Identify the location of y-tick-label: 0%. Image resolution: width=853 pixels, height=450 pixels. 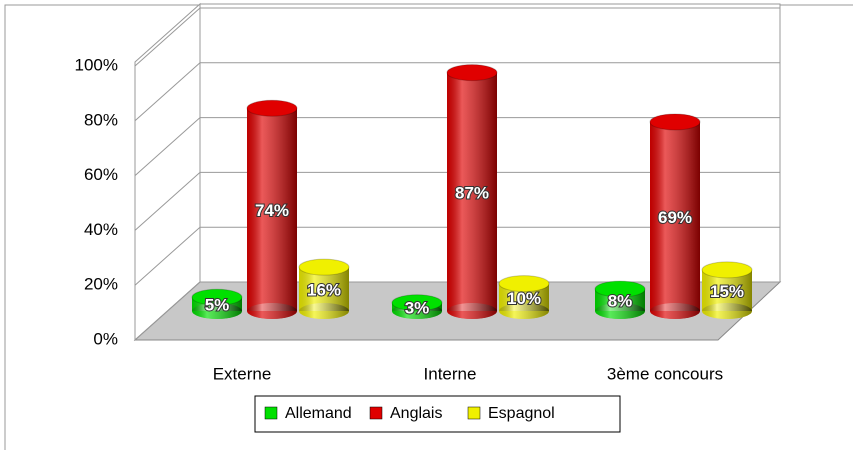
(105, 338).